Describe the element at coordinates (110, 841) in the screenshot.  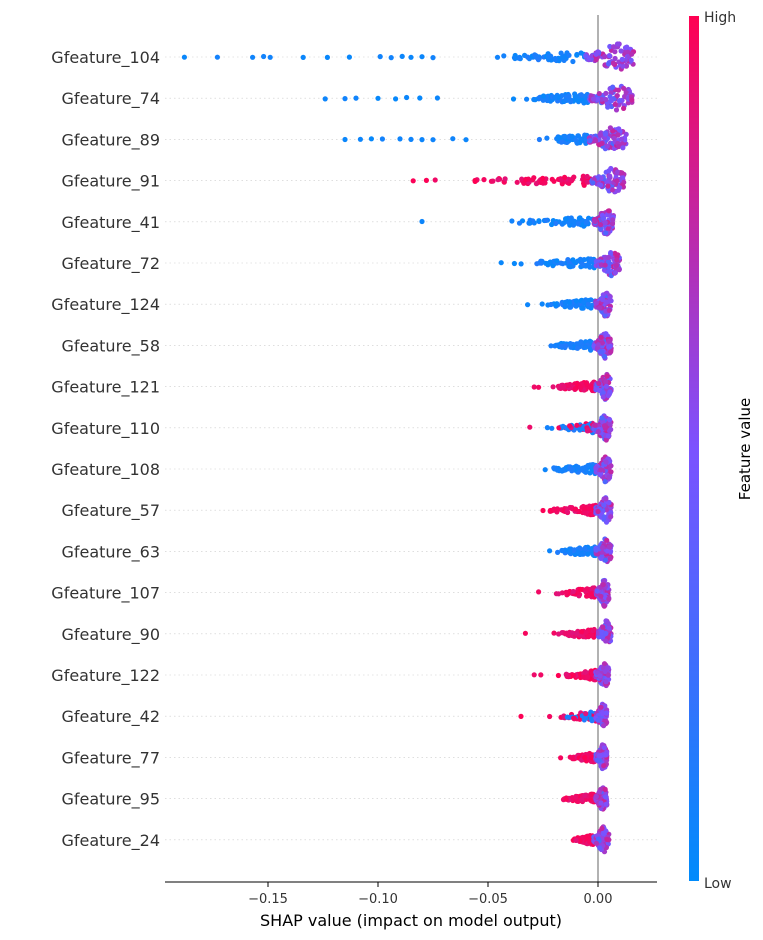
I see `feature-label: Gfeature_24` at that location.